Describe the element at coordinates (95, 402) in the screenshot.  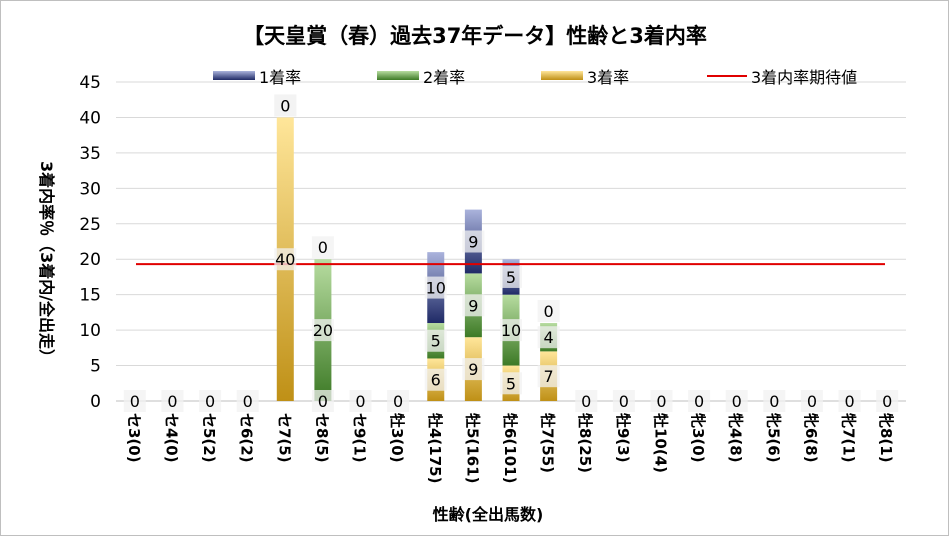
I see `y-tick-label: 0` at that location.